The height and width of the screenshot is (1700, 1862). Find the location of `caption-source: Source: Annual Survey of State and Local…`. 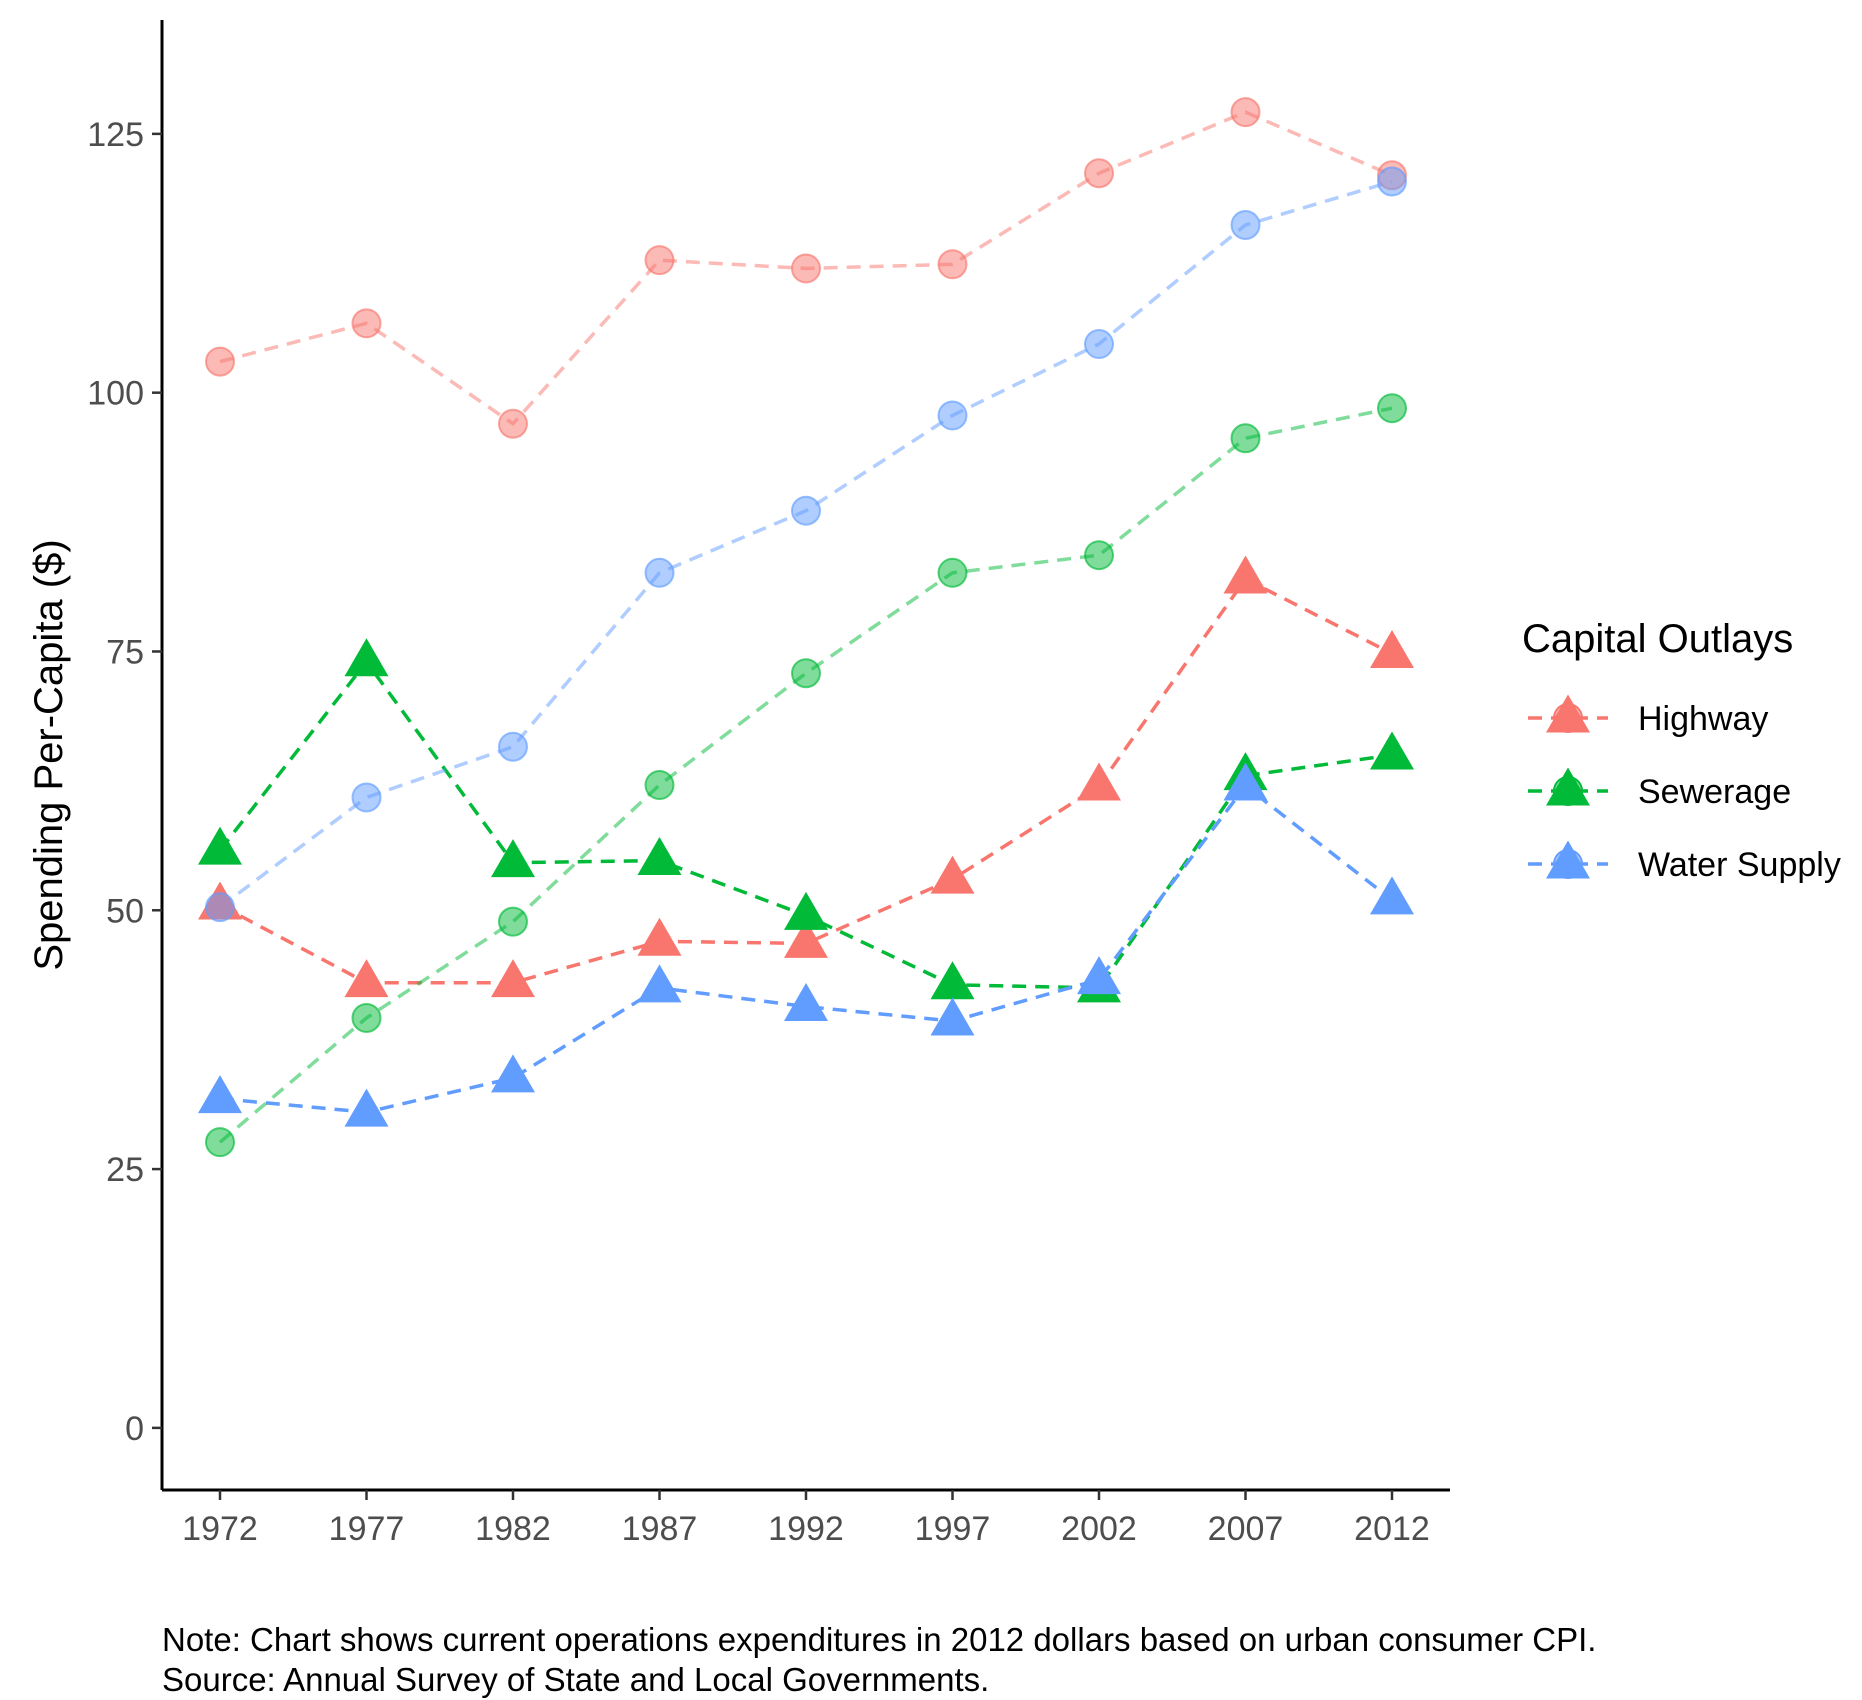

caption-source: Source: Annual Survey of State and Local… is located at coordinates (576, 1679).